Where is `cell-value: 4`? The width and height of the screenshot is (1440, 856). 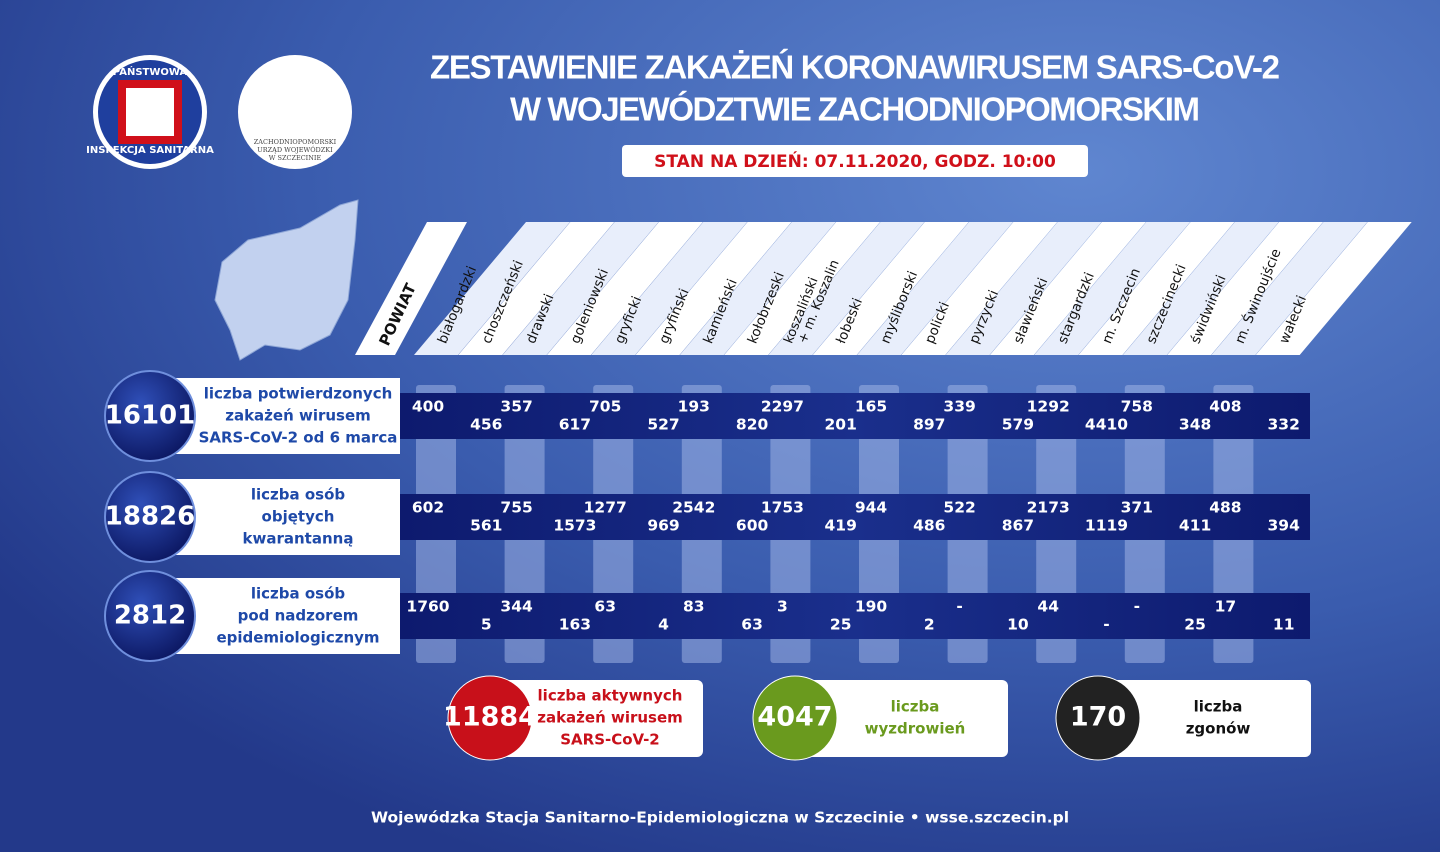
cell-value: 4 is located at coordinates (663, 625).